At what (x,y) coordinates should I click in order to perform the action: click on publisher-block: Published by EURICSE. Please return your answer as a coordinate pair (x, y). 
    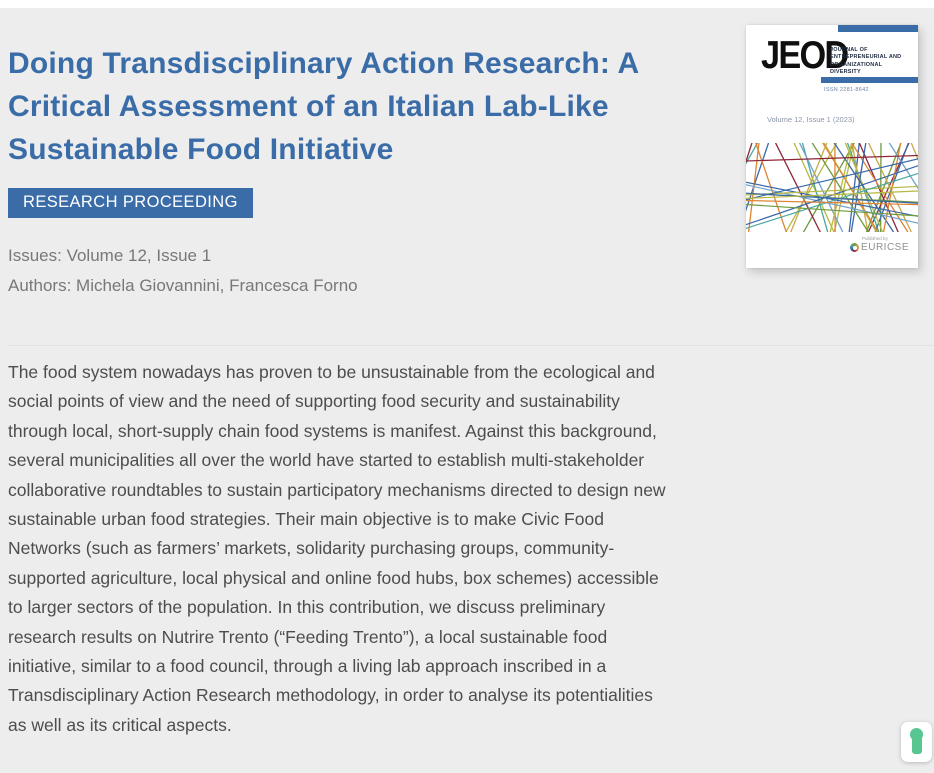
    Looking at the image, I should click on (879, 244).